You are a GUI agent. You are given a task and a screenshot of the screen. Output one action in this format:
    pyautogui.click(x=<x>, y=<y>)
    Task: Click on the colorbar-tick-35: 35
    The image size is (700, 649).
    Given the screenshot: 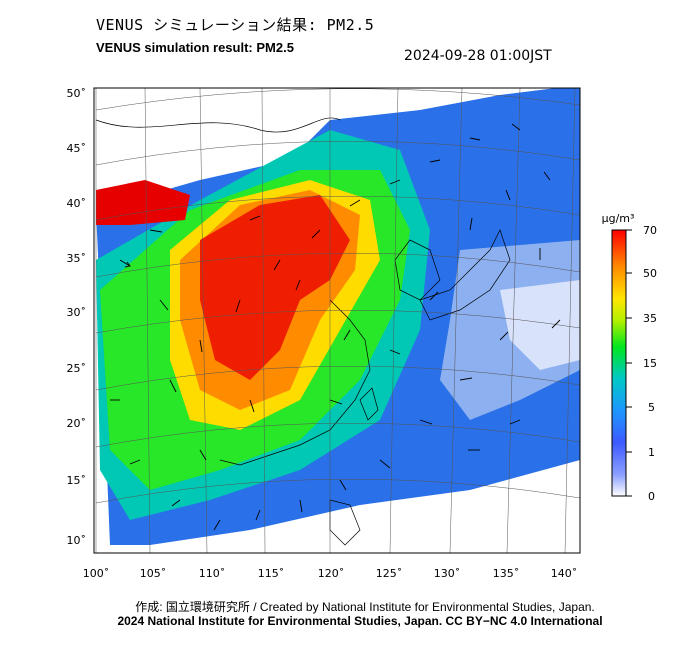 What is the action you would take?
    pyautogui.click(x=650, y=318)
    